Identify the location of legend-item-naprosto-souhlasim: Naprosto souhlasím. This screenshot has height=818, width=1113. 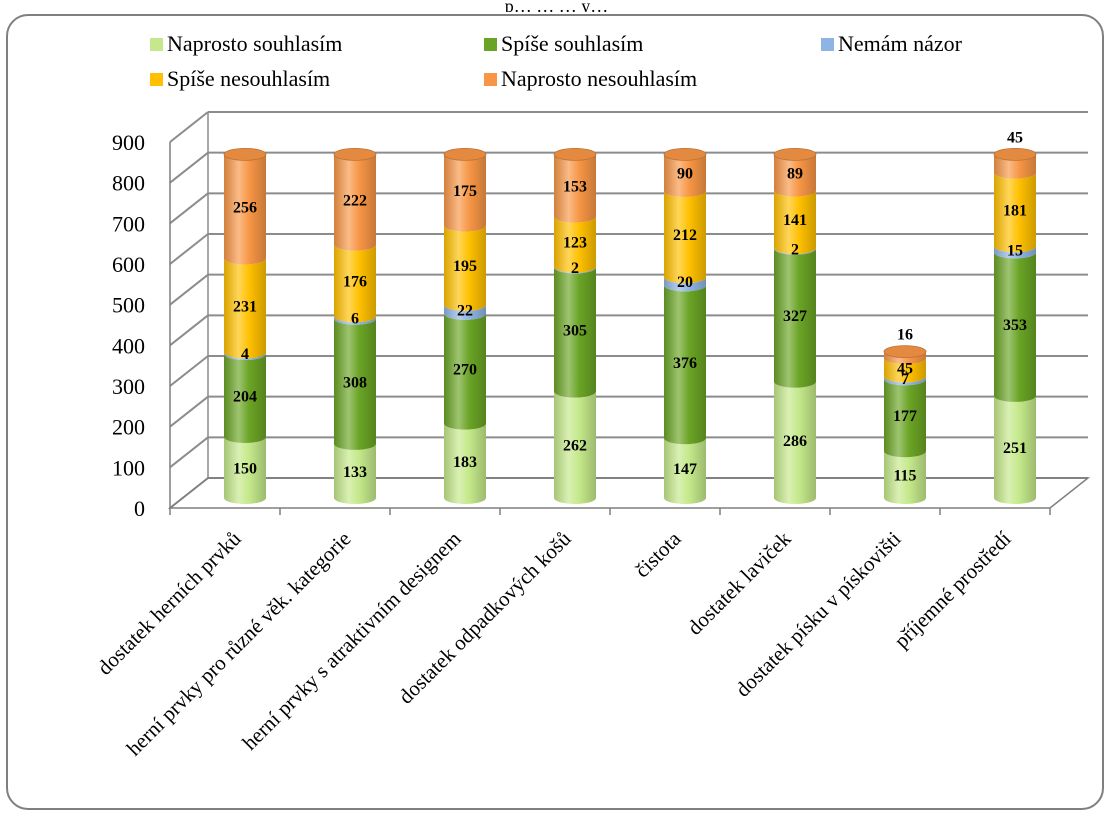
(246, 44).